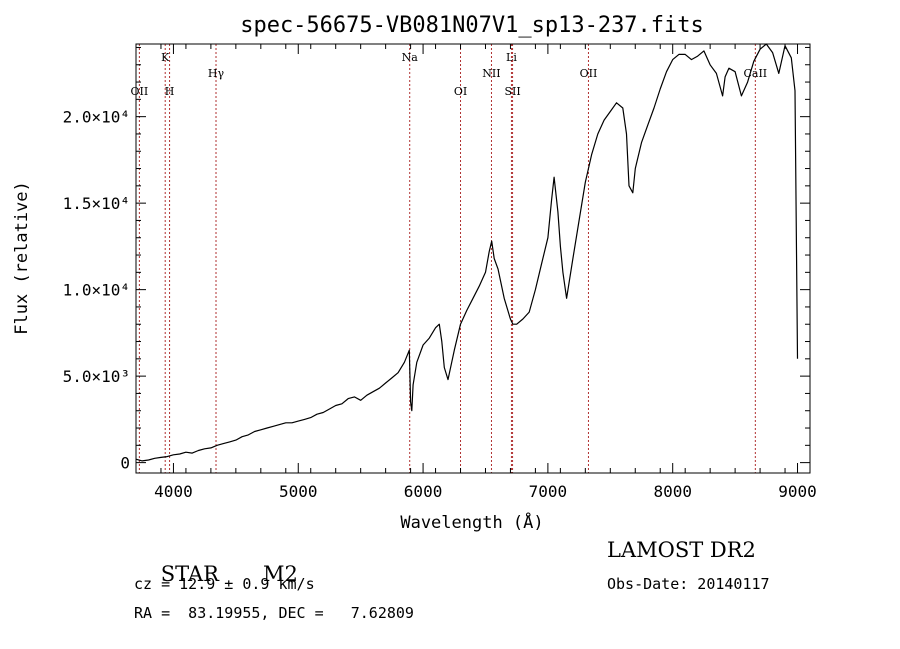  What do you see at coordinates (173, 491) in the screenshot?
I see `x-tick-label: 4000` at bounding box center [173, 491].